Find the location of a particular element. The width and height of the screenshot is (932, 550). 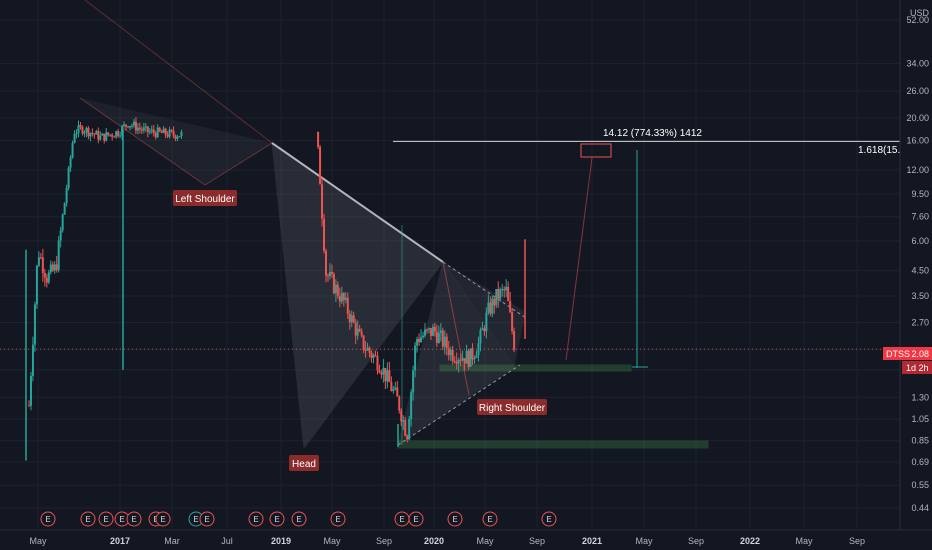

ticker-badge: DTSS 2.08 is located at coordinates (907, 353).